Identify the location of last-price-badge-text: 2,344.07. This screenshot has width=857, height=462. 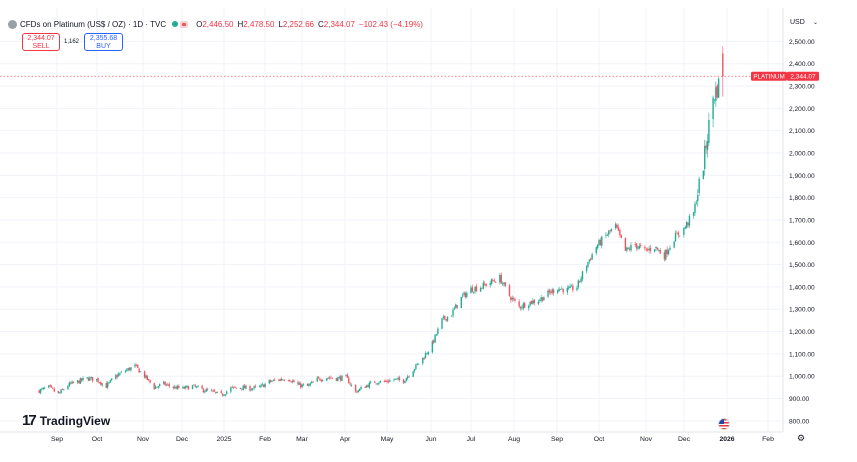
(803, 76).